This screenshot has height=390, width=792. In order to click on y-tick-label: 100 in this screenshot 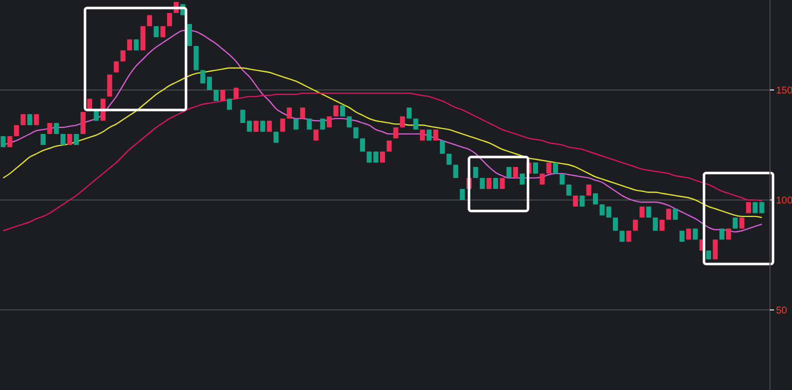, I will do `click(784, 200)`.